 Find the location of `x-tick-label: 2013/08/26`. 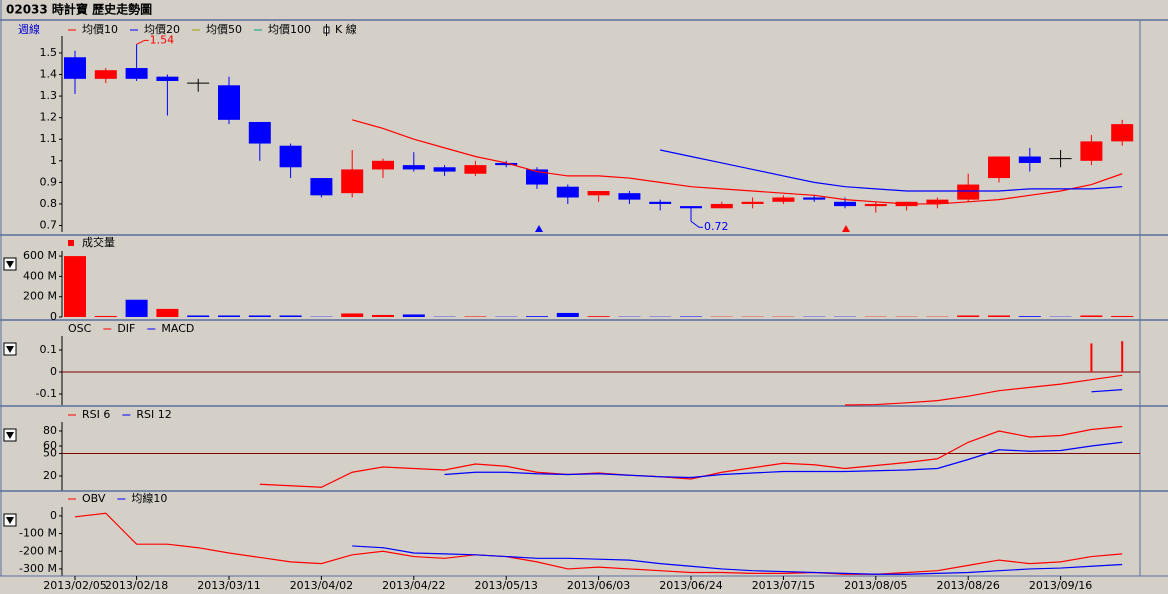

x-tick-label: 2013/08/26 is located at coordinates (967, 585).